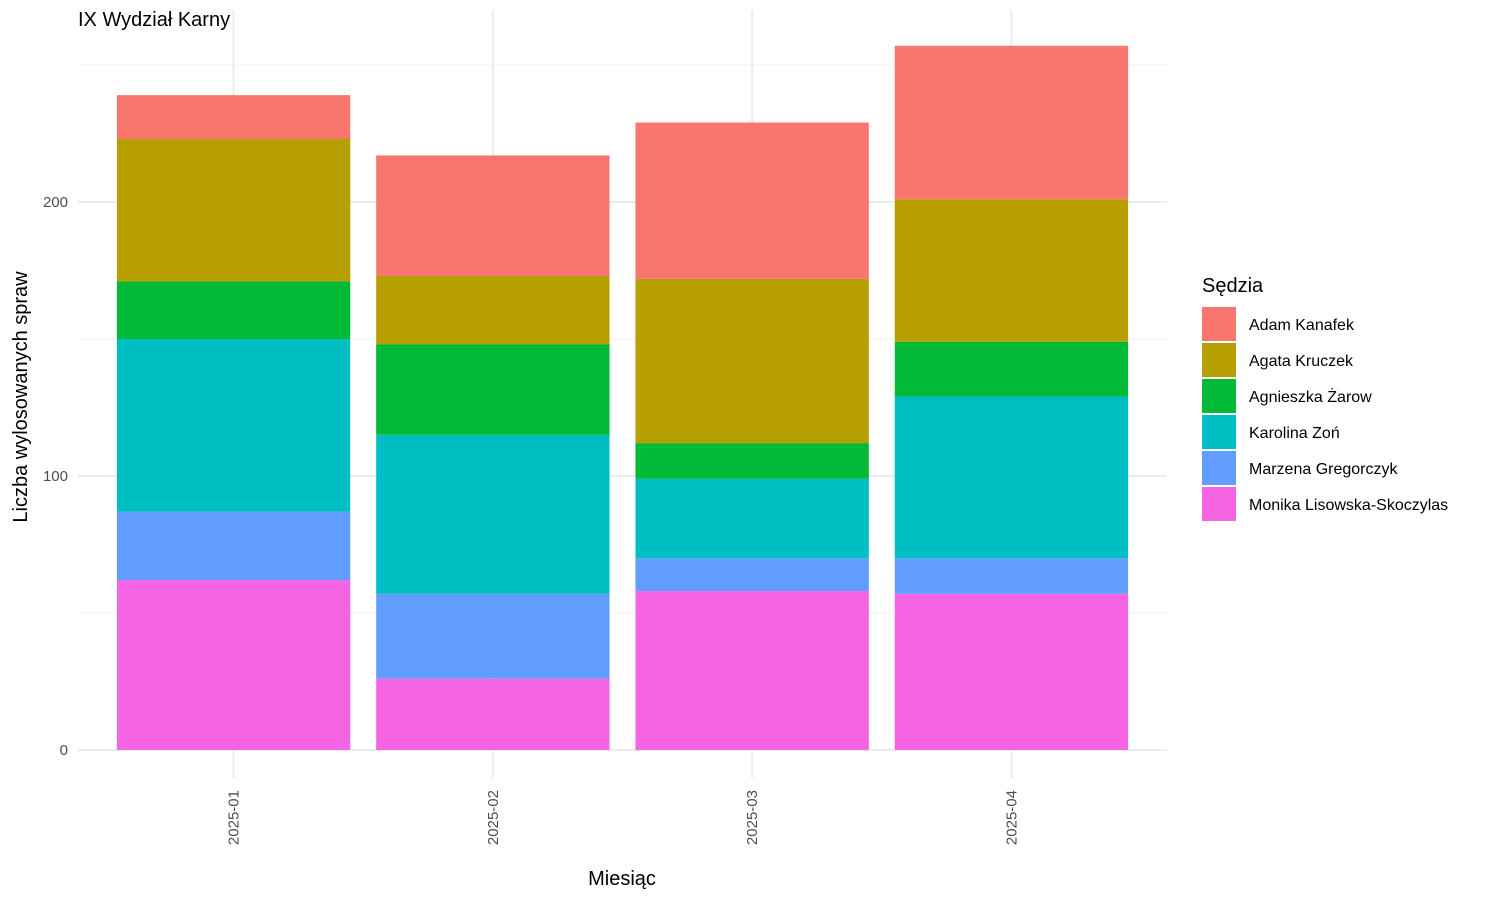 The image size is (1500, 900). Describe the element at coordinates (622, 879) in the screenshot. I see `x-axis-title: Miesiąc` at that location.